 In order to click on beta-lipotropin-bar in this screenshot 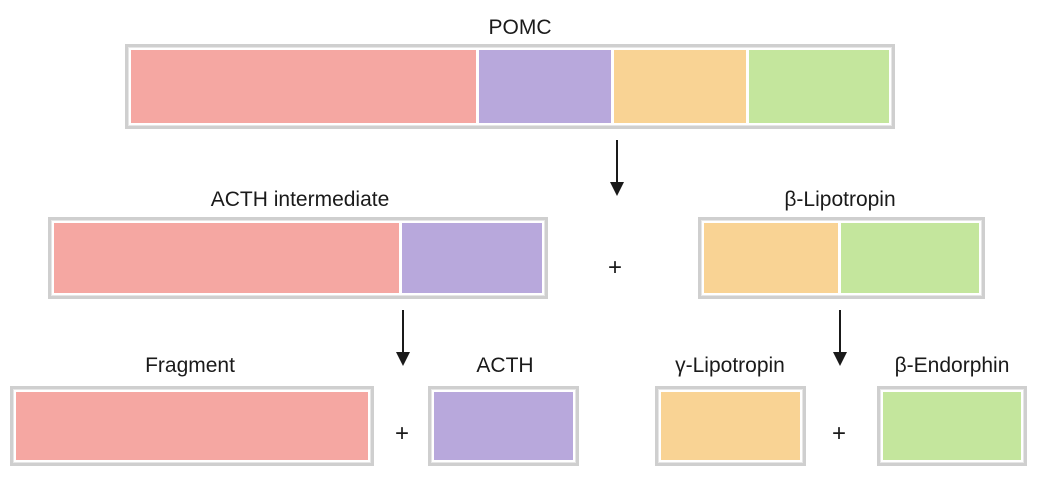, I will do `click(841, 258)`.